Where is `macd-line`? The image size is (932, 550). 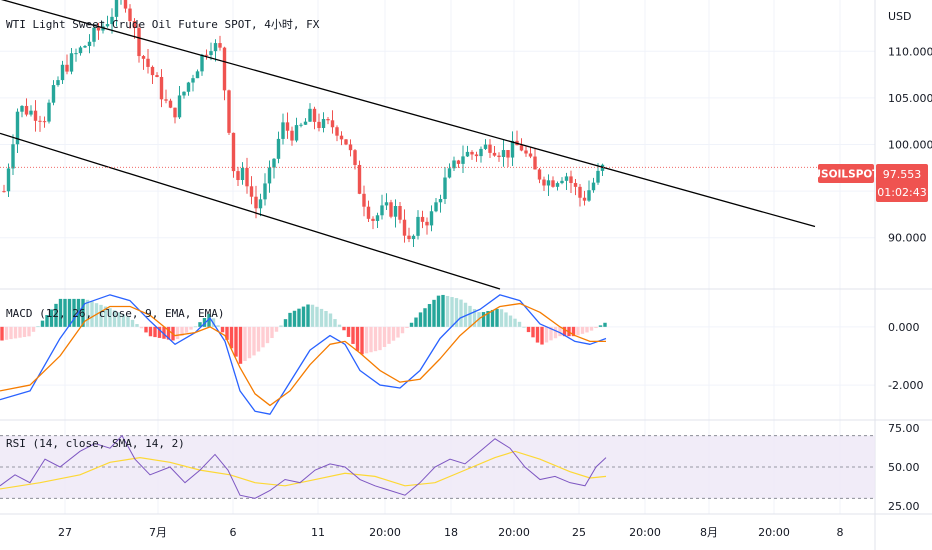
macd-line is located at coordinates (303, 354).